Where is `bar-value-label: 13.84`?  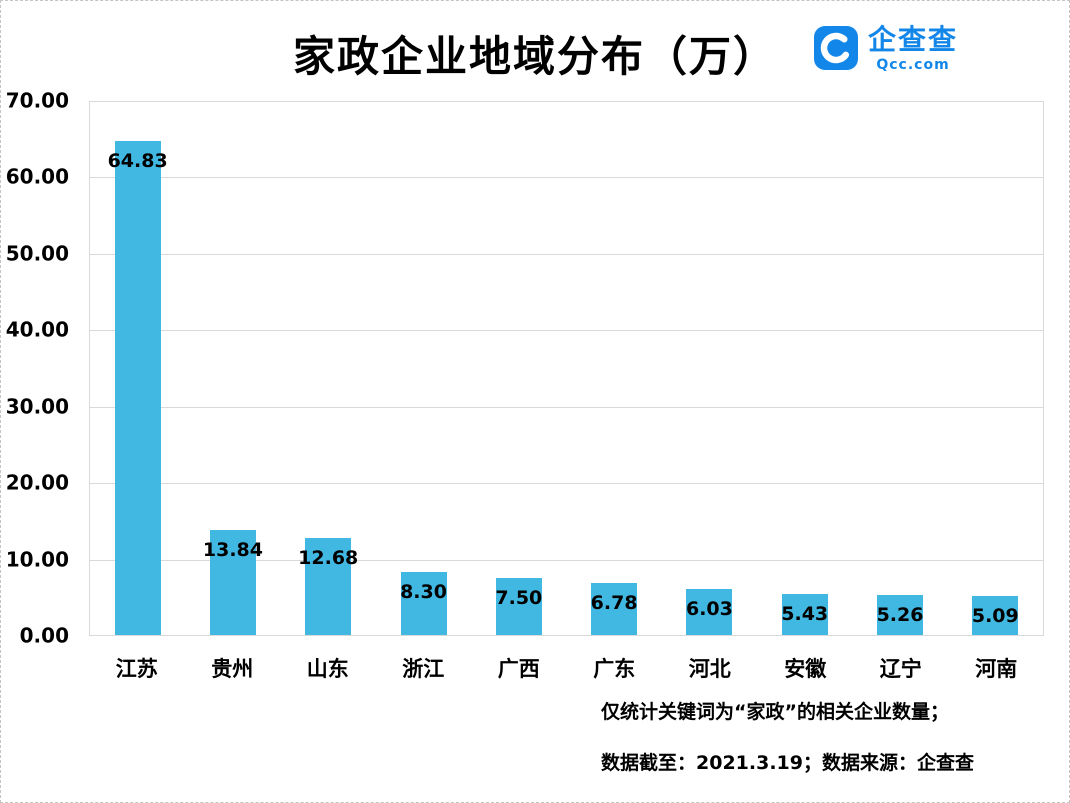
bar-value-label: 13.84 is located at coordinates (232, 549).